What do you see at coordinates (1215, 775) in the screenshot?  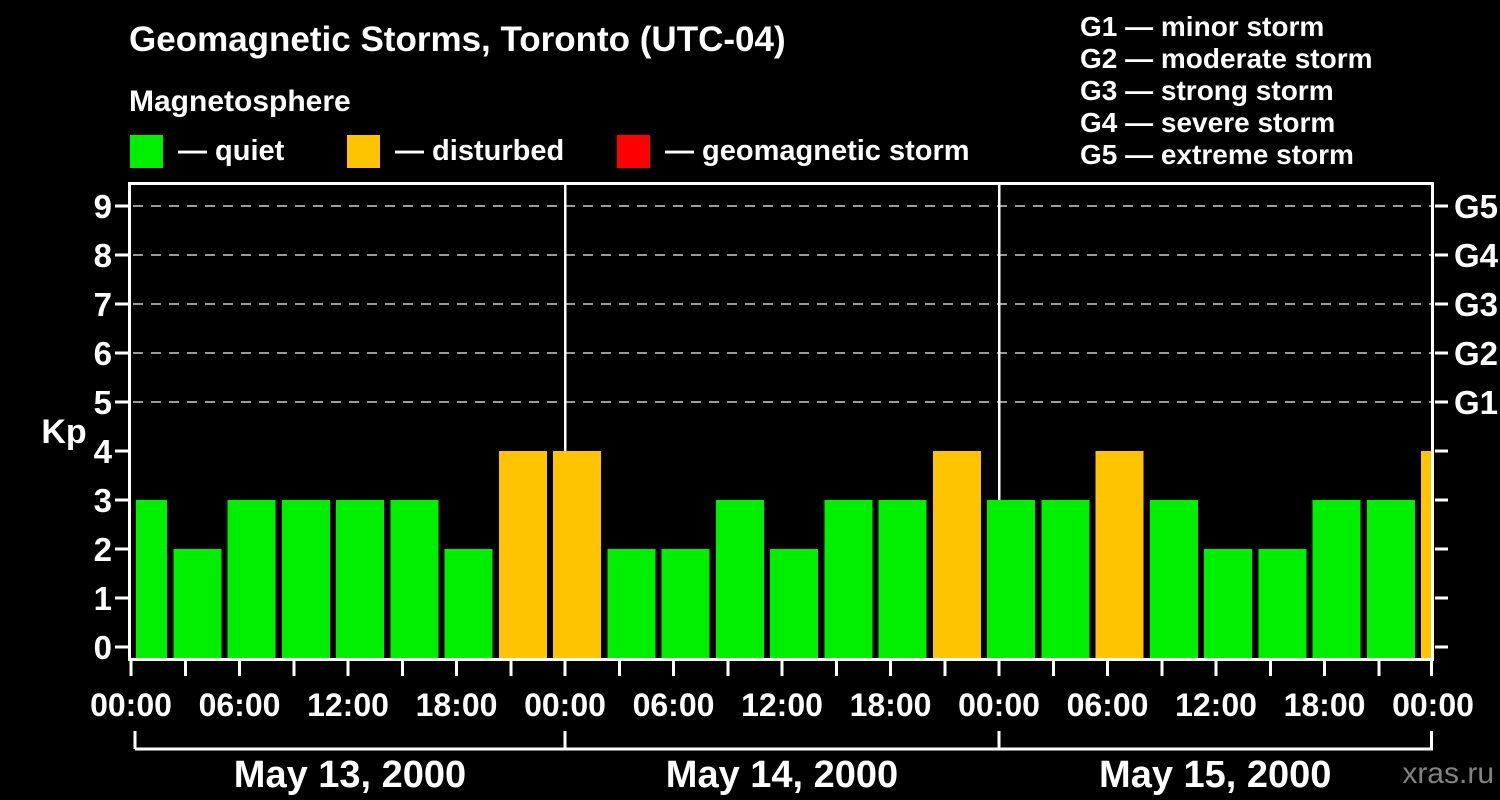 I see `date-label: May 15, 2000` at bounding box center [1215, 775].